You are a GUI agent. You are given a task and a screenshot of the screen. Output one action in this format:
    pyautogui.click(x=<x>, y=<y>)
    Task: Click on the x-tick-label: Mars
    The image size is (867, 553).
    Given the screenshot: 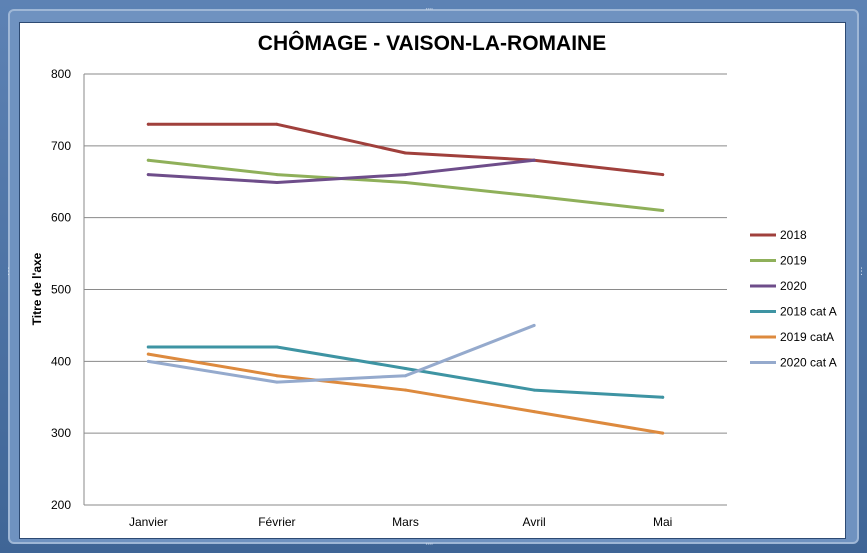 What is the action you would take?
    pyautogui.click(x=405, y=522)
    